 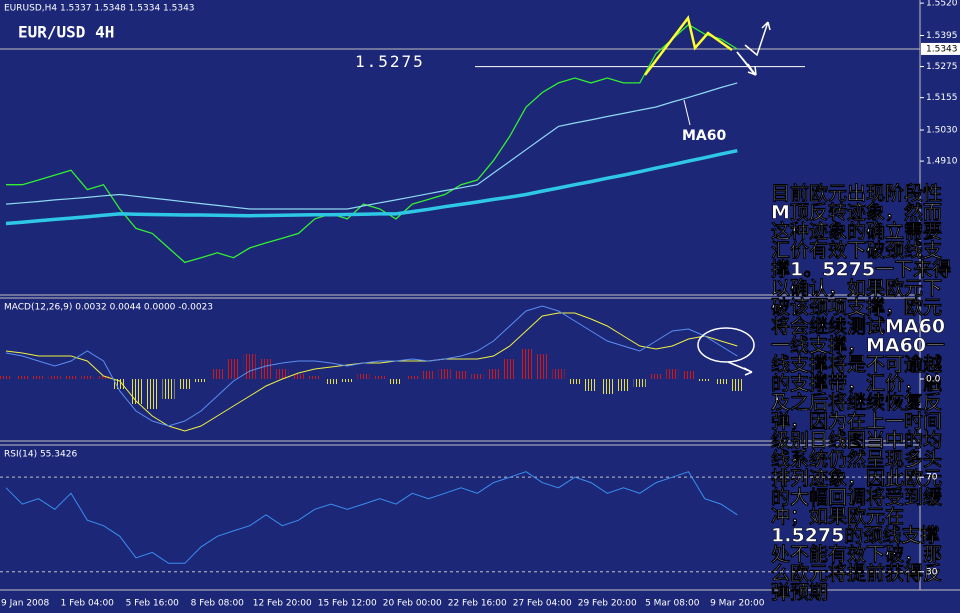 I want to click on y-tick-label: 30, so click(x=932, y=572).